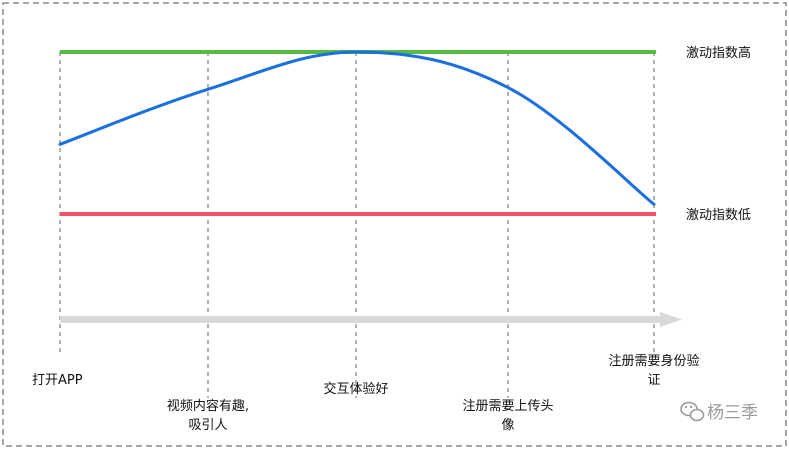 The width and height of the screenshot is (789, 449). Describe the element at coordinates (208, 415) in the screenshot. I see `step-label: 视频内容有趣,吸引人` at that location.